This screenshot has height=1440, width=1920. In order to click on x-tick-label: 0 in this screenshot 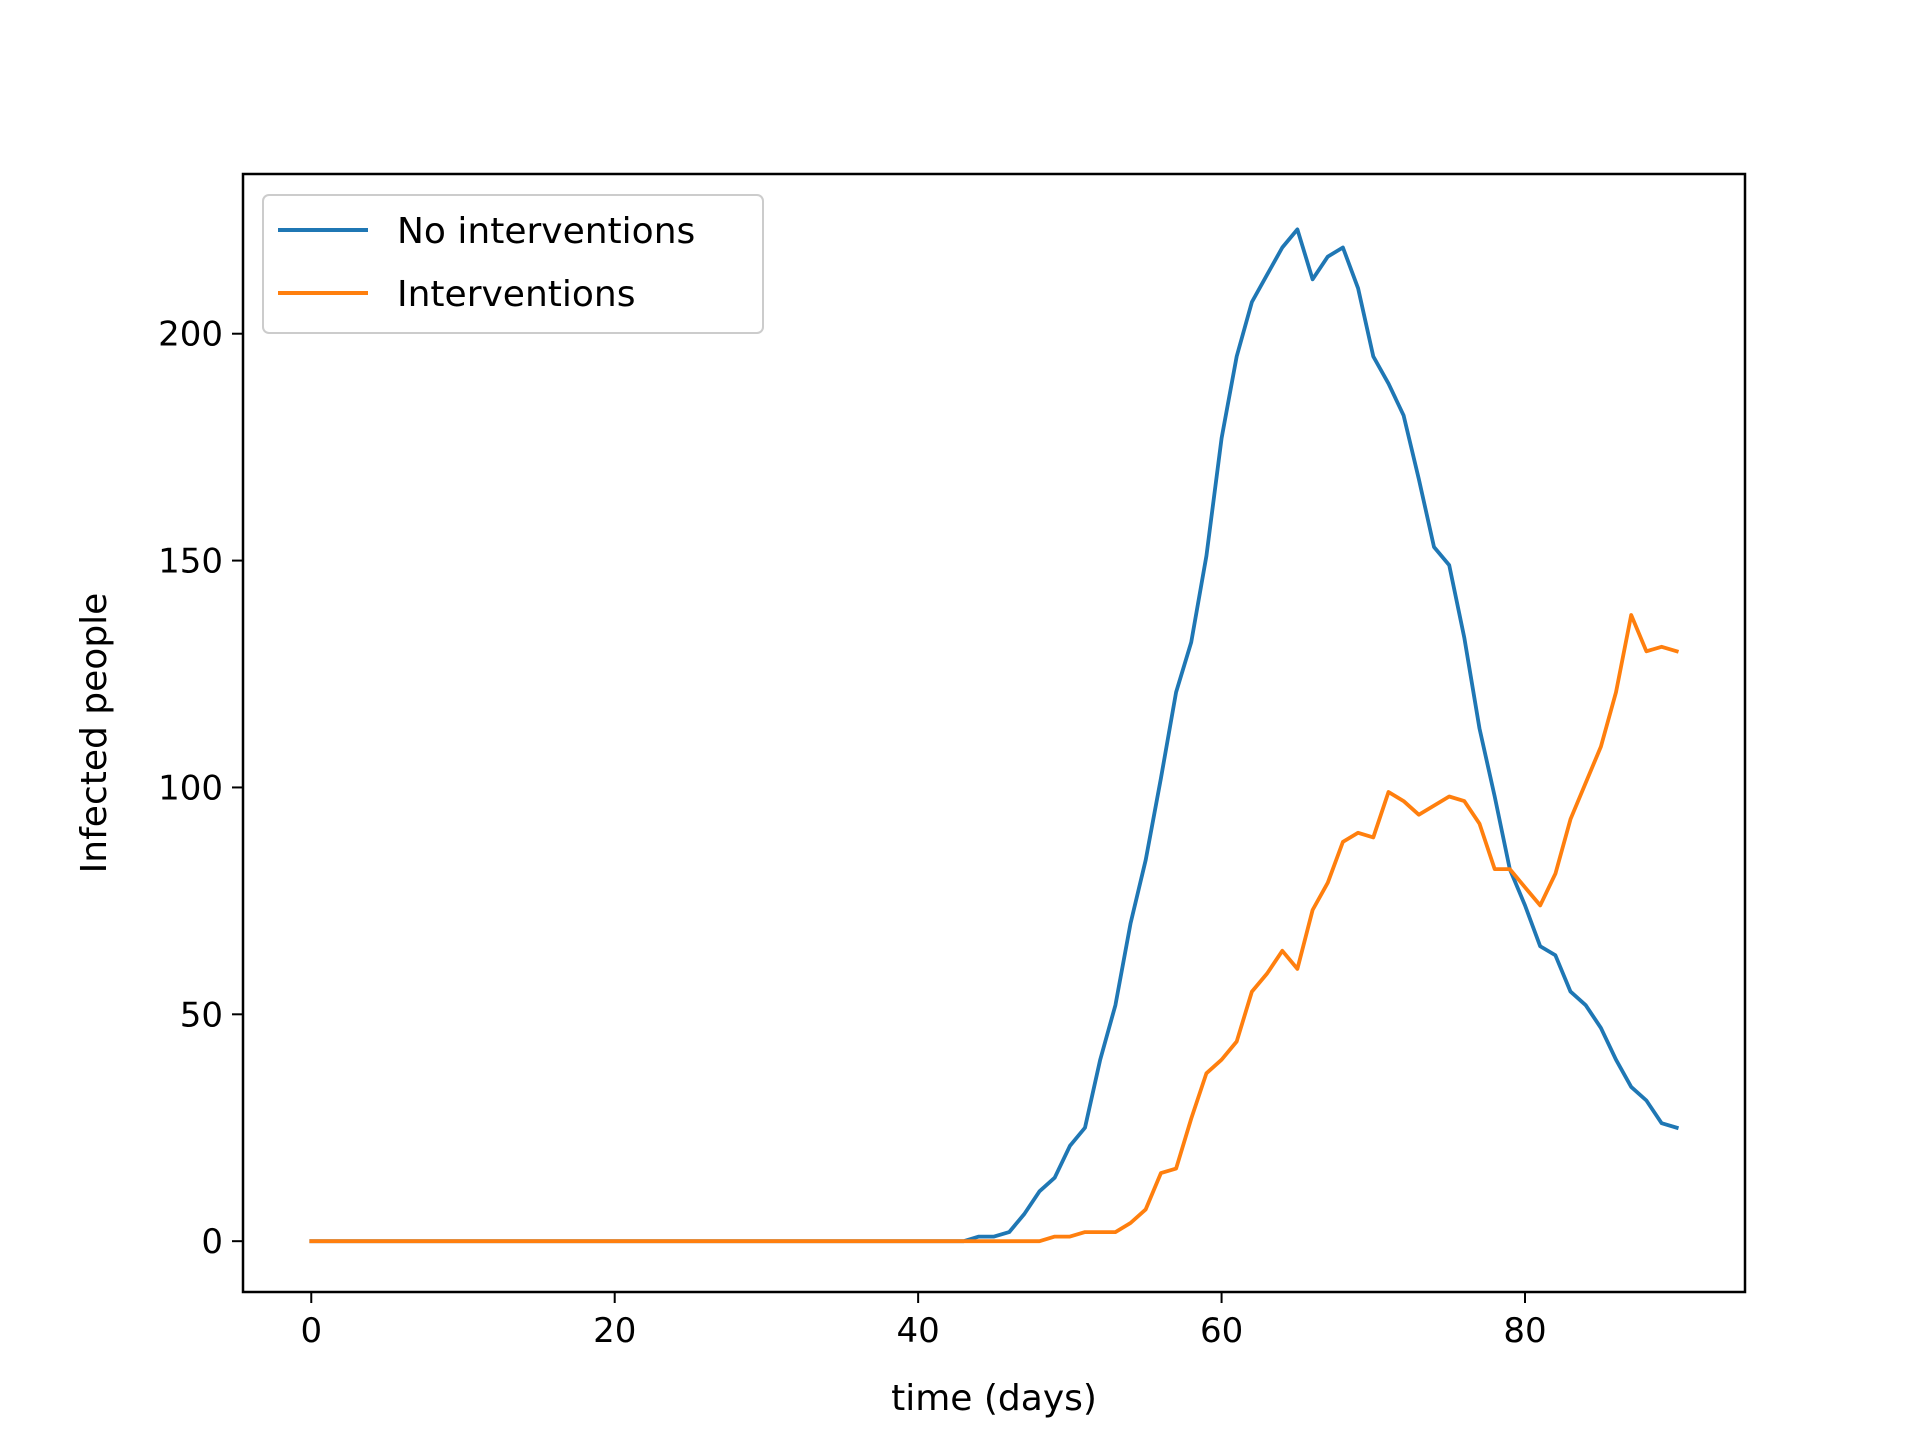, I will do `click(311, 1331)`.